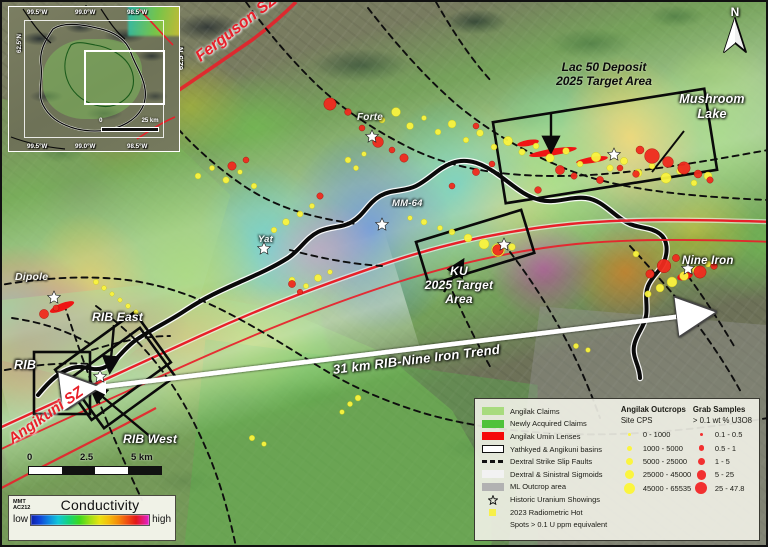 The image size is (768, 547). I want to click on legend-outcrop-class: 45000 - 65535, so click(656, 488).